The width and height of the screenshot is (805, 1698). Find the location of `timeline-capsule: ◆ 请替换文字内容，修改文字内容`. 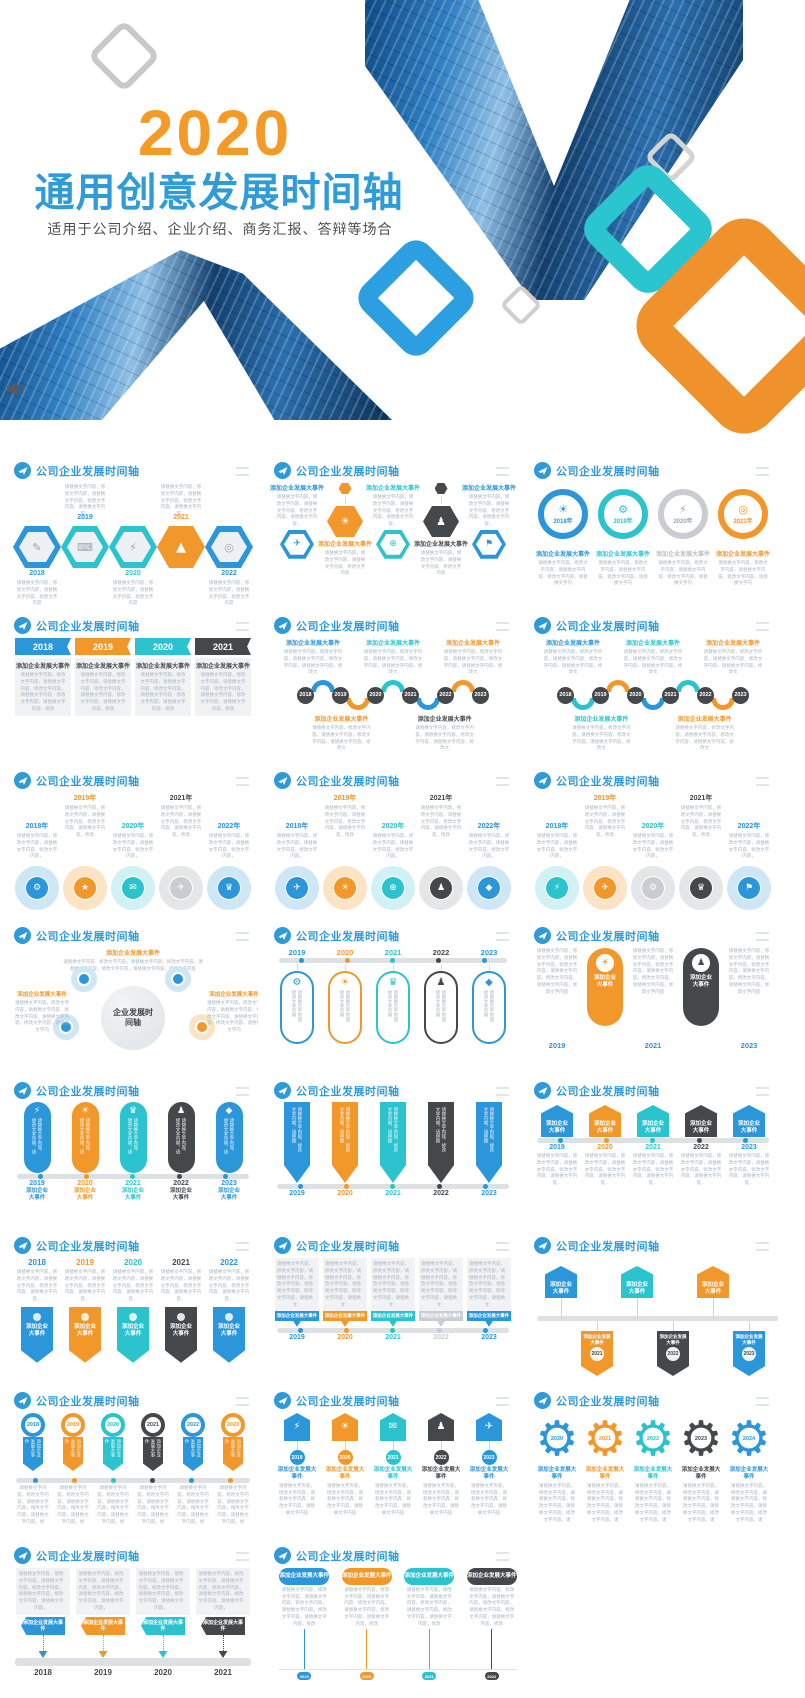

timeline-capsule: ◆ 请替换文字内容，修改文字内容 is located at coordinates (489, 1007).